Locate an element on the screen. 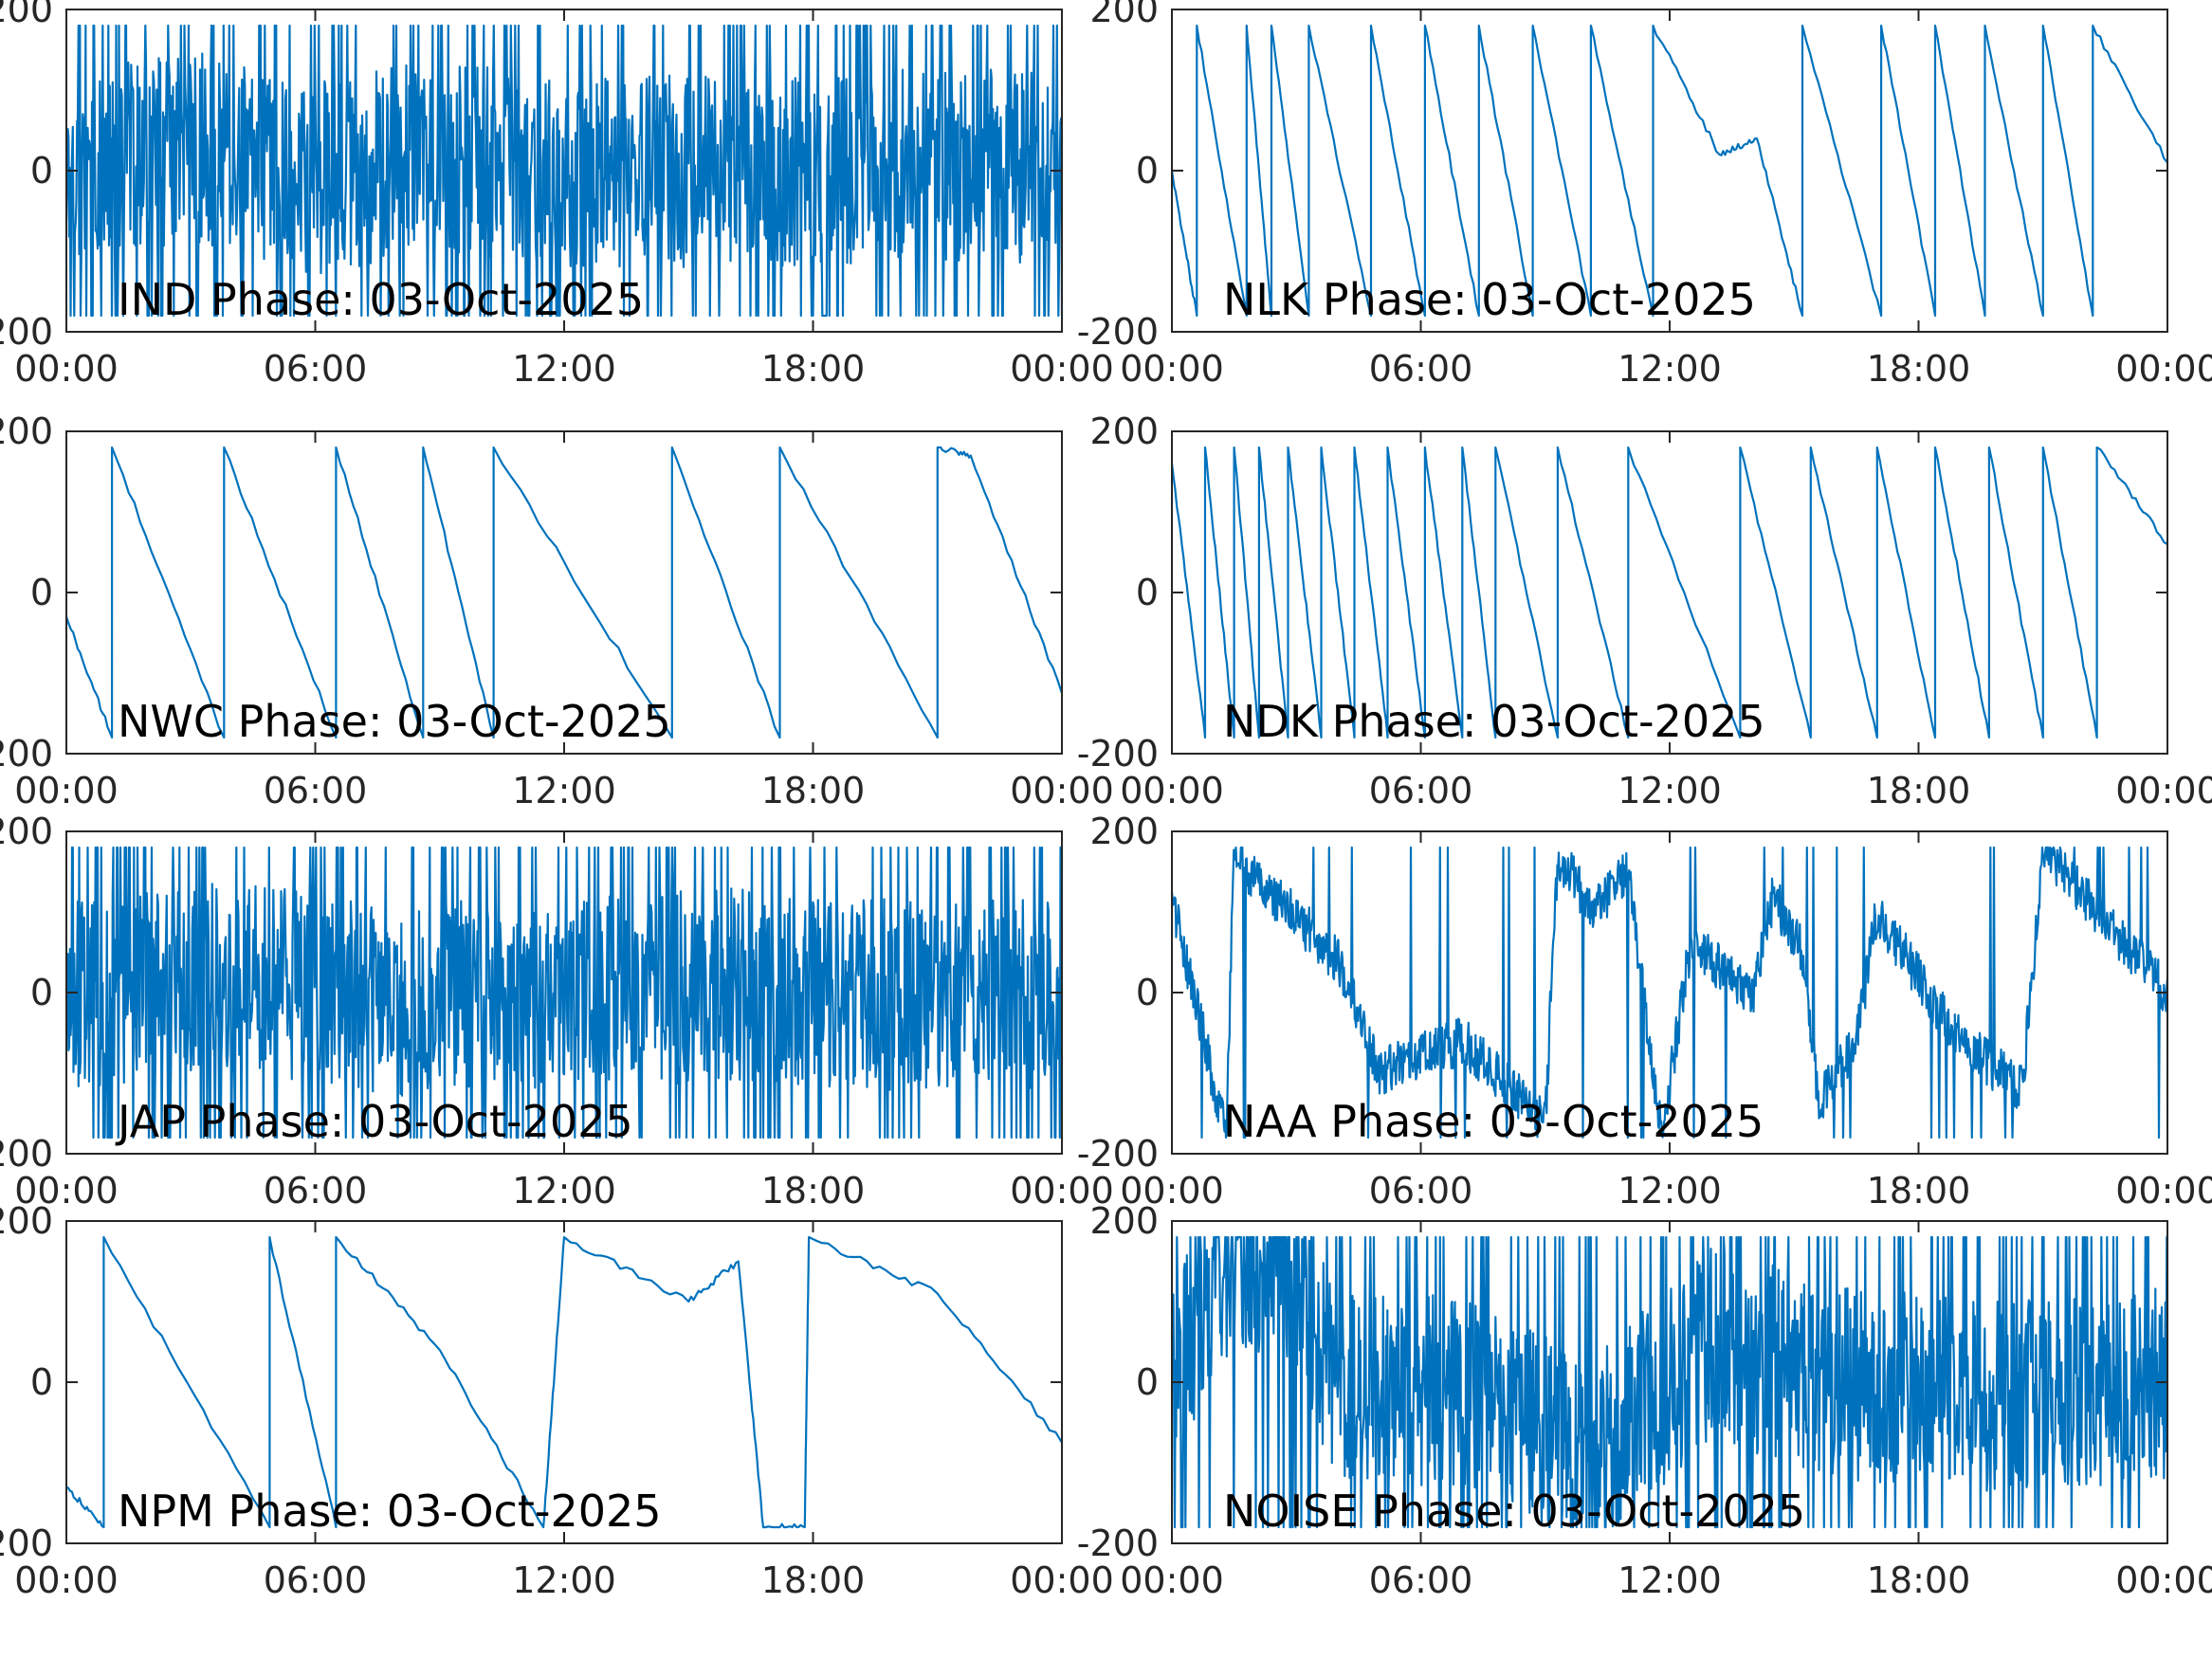  panel-label: NAA Phase: 03-Oct-2025 is located at coordinates (1493, 1121).